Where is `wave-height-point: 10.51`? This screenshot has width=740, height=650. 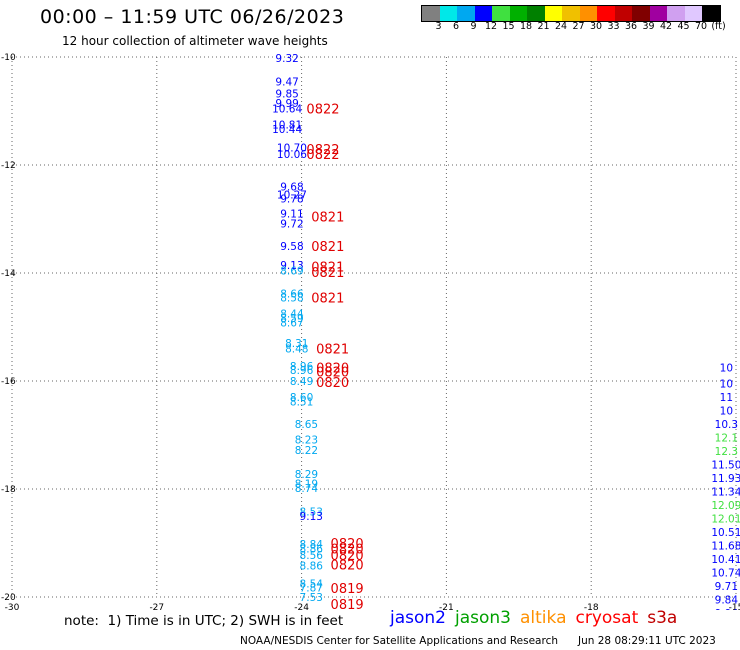
wave-height-point: 10.51 is located at coordinates (725, 533).